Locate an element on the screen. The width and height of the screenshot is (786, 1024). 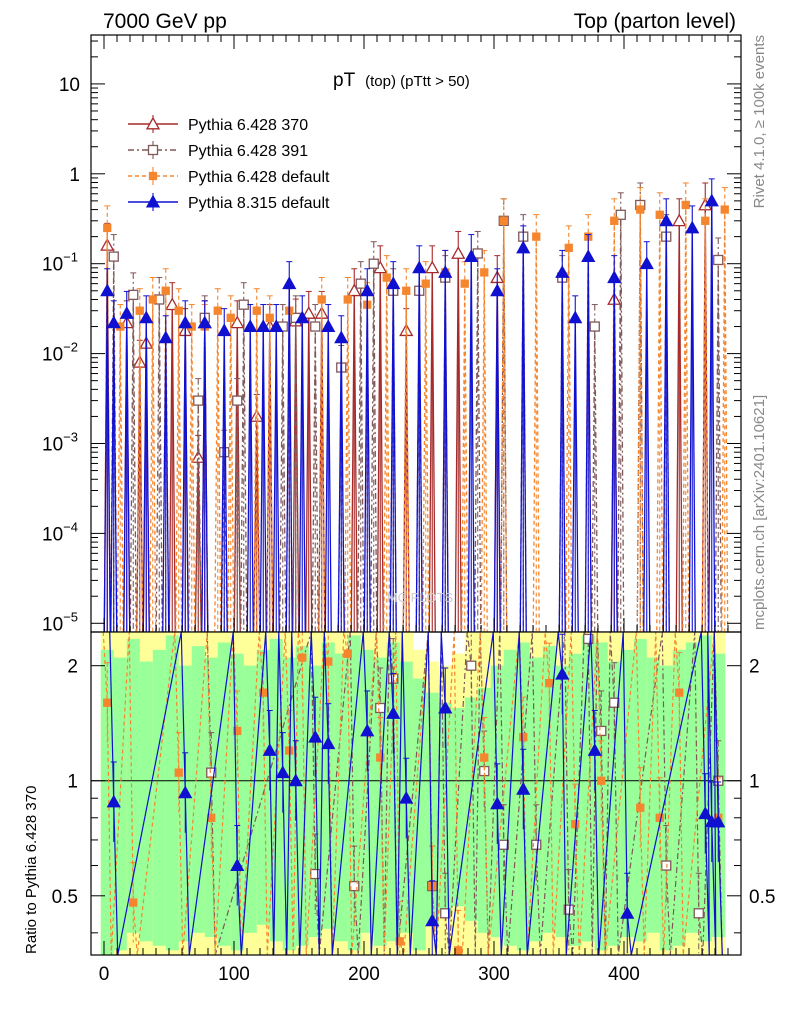
x-tick-label: 300 is located at coordinates (494, 974).